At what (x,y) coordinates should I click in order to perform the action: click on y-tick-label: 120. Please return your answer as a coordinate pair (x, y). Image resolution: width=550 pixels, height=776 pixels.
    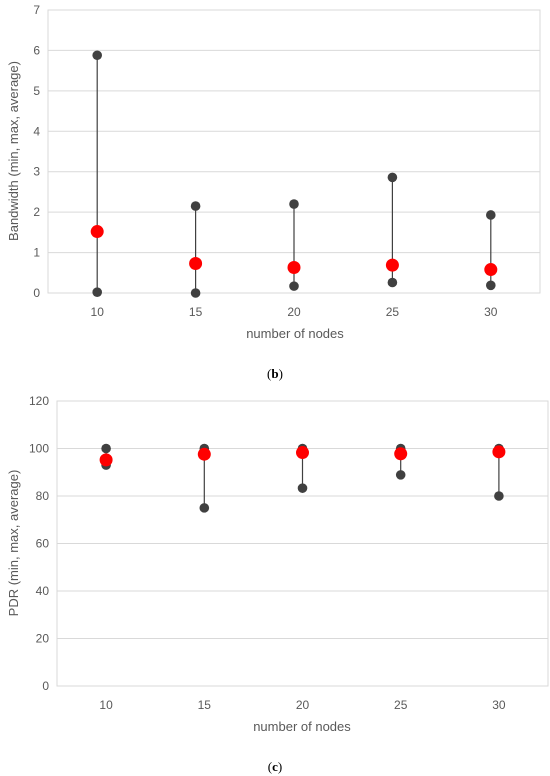
    Looking at the image, I should click on (39, 401).